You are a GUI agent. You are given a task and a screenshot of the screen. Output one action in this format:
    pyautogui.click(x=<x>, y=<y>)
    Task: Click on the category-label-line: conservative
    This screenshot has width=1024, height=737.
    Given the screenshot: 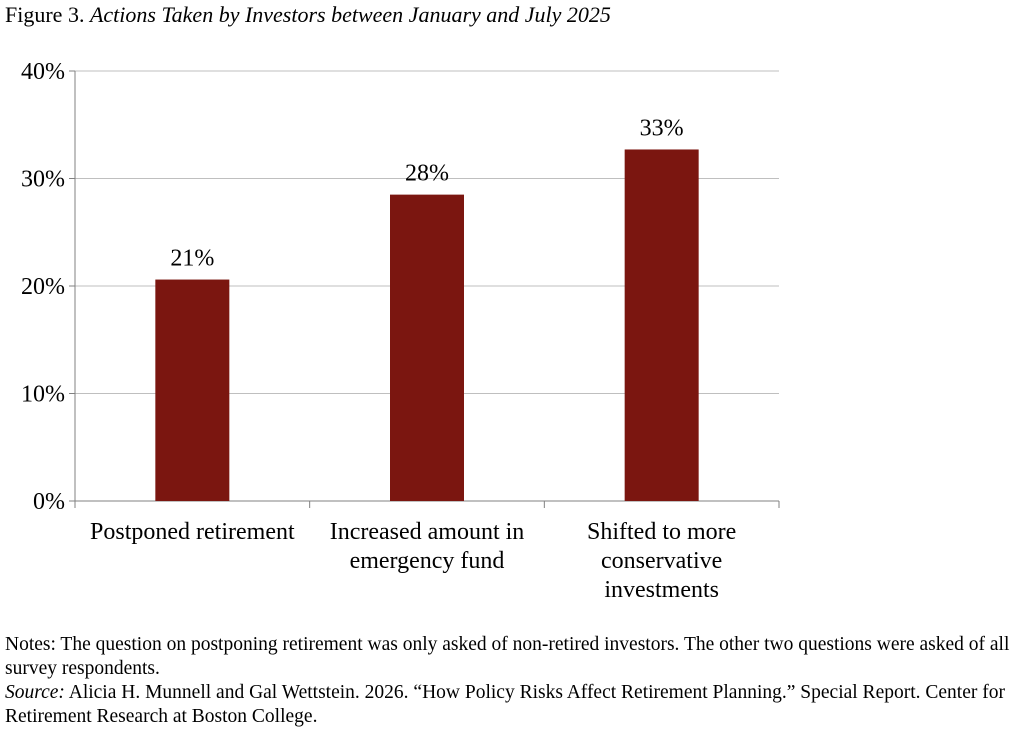 What is the action you would take?
    pyautogui.click(x=661, y=561)
    